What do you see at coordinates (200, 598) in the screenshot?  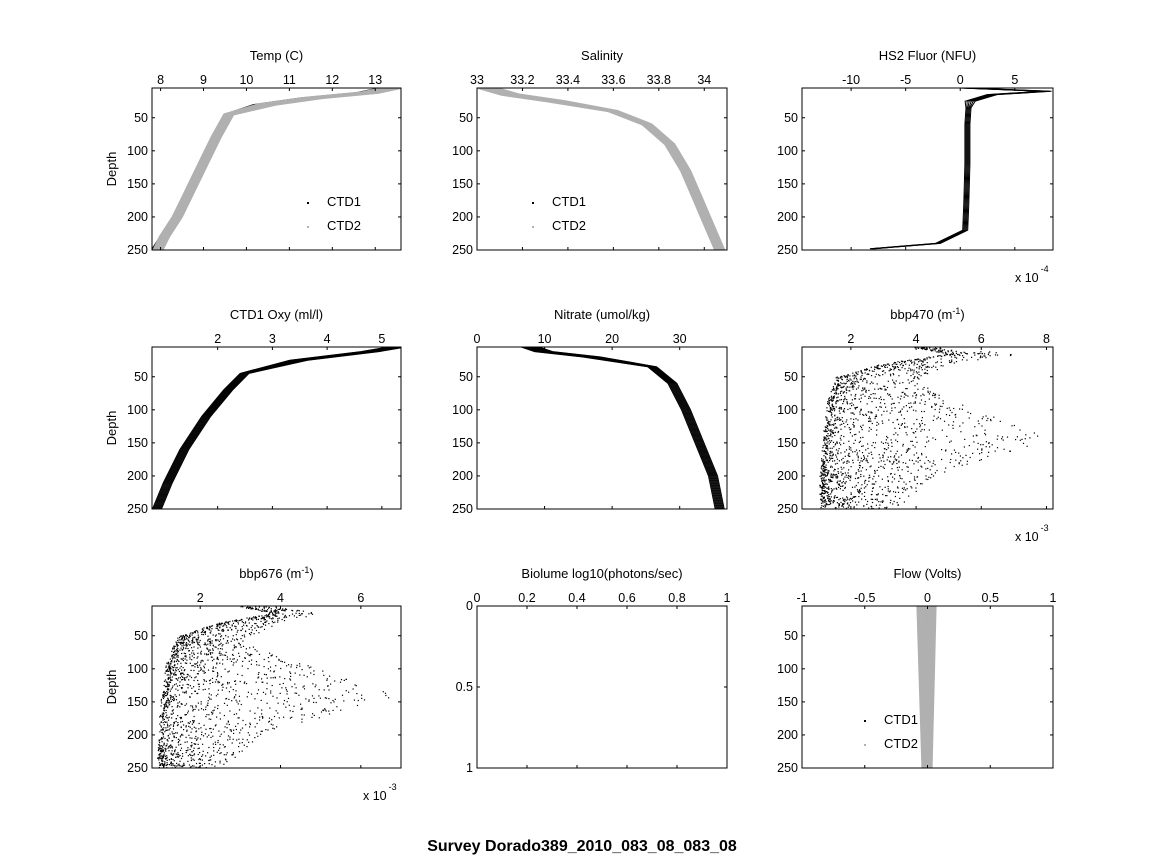 I see `x-tick-label: 2` at bounding box center [200, 598].